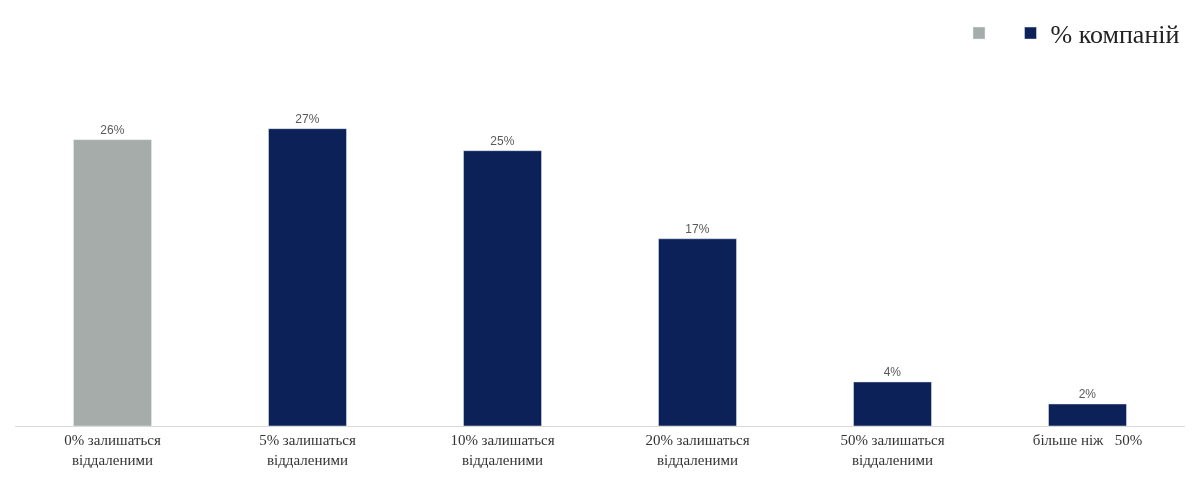 The image size is (1195, 486). Describe the element at coordinates (697, 228) in the screenshot. I see `data-label: 17%` at that location.